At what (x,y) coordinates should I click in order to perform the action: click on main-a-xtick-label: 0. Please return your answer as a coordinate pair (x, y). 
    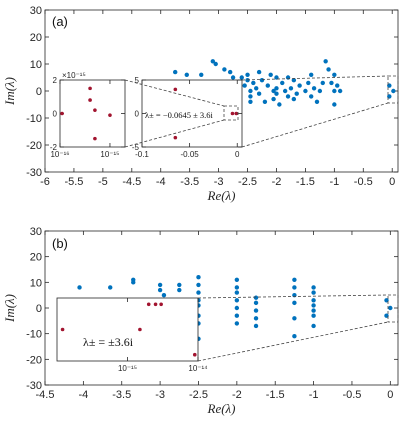
    Looking at the image, I should click on (392, 182).